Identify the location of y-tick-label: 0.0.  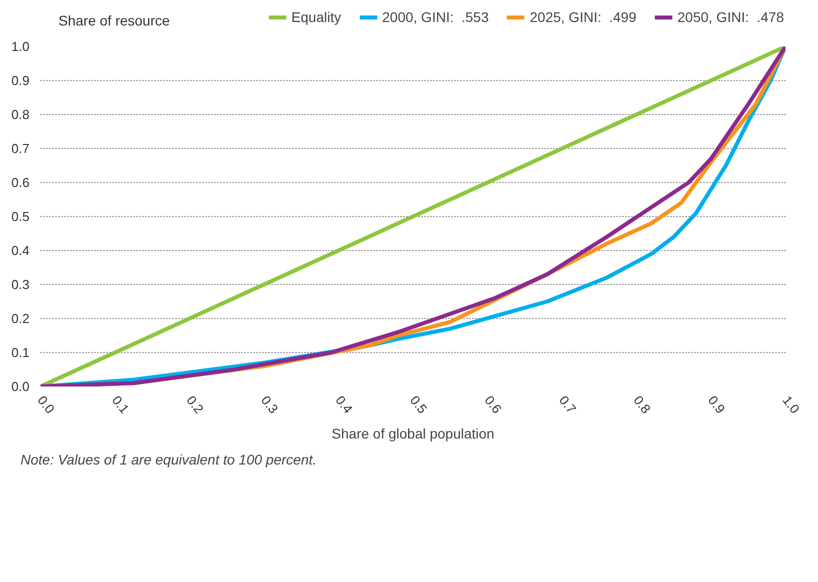
(20, 386).